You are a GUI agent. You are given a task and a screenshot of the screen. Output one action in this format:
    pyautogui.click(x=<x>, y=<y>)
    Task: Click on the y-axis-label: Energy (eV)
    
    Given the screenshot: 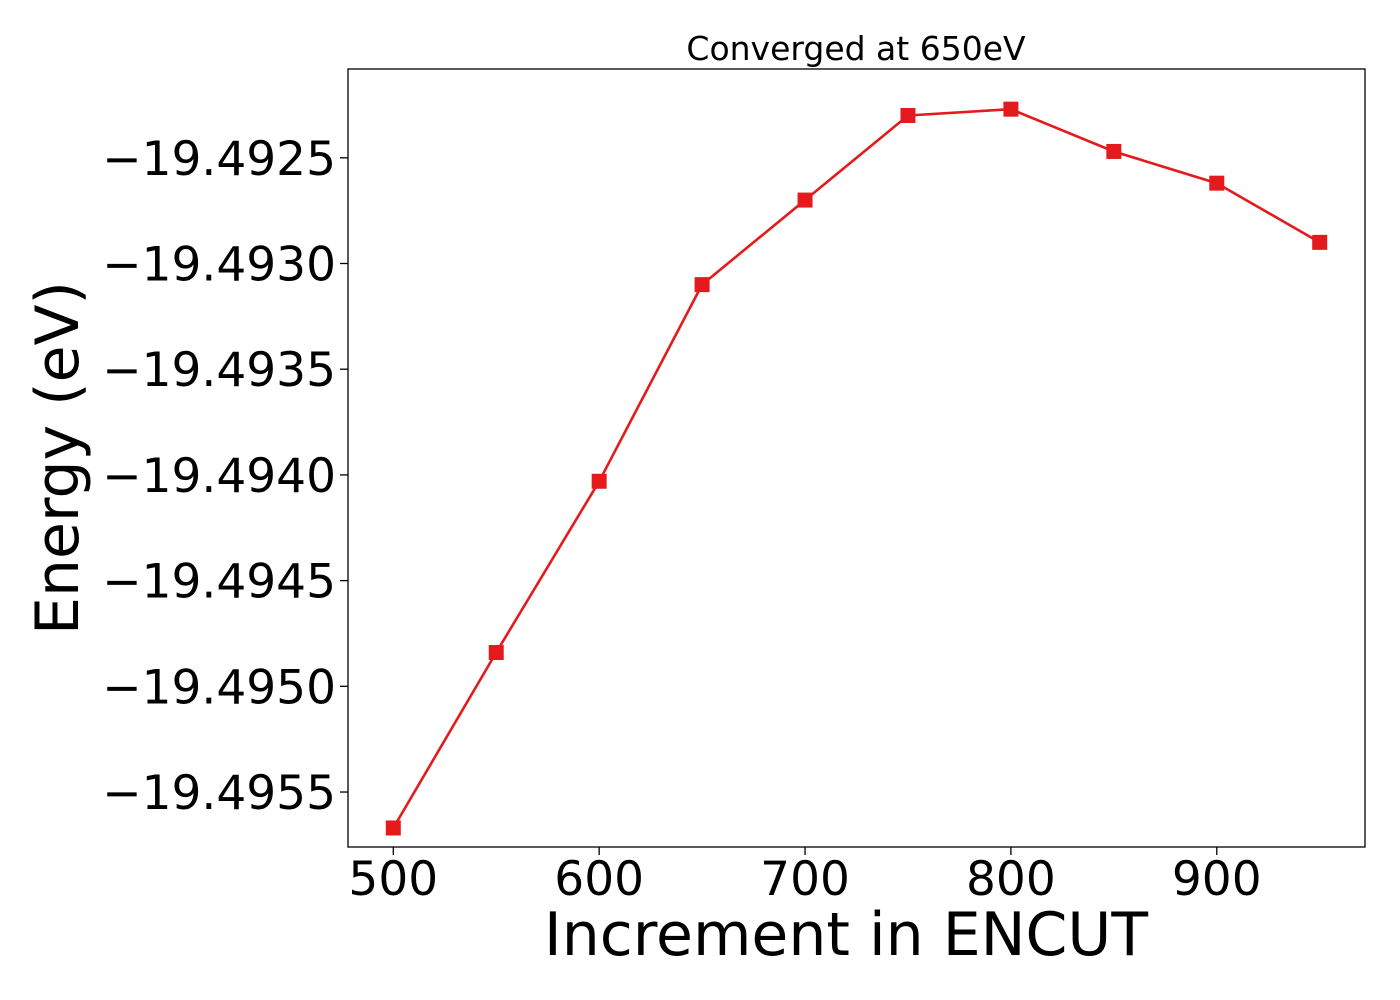 What is the action you would take?
    pyautogui.click(x=58, y=458)
    